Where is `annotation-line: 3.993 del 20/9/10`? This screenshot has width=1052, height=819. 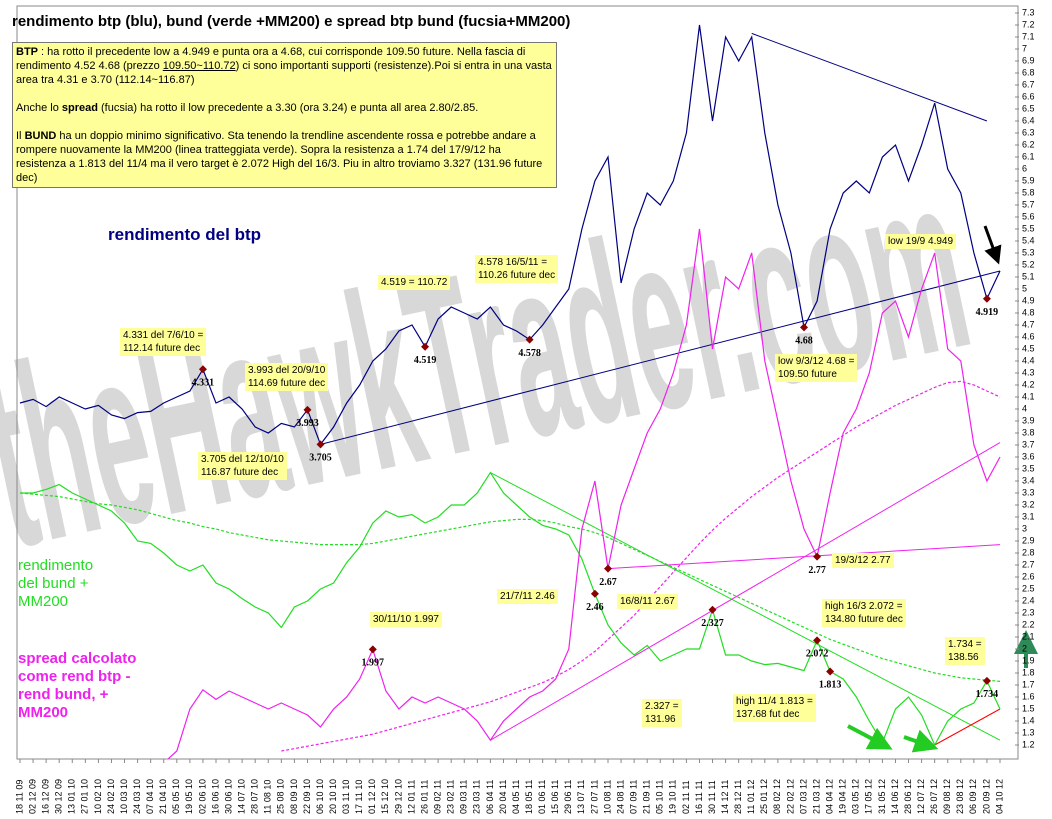 annotation-line: 3.993 del 20/9/10 is located at coordinates (287, 370).